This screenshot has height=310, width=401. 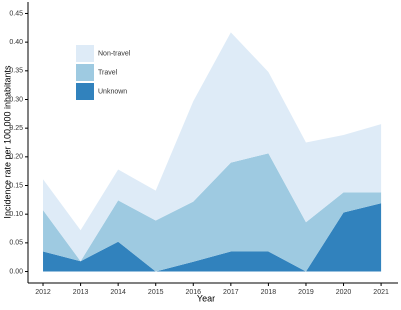 I want to click on x-tick-label: 2019, so click(x=306, y=292).